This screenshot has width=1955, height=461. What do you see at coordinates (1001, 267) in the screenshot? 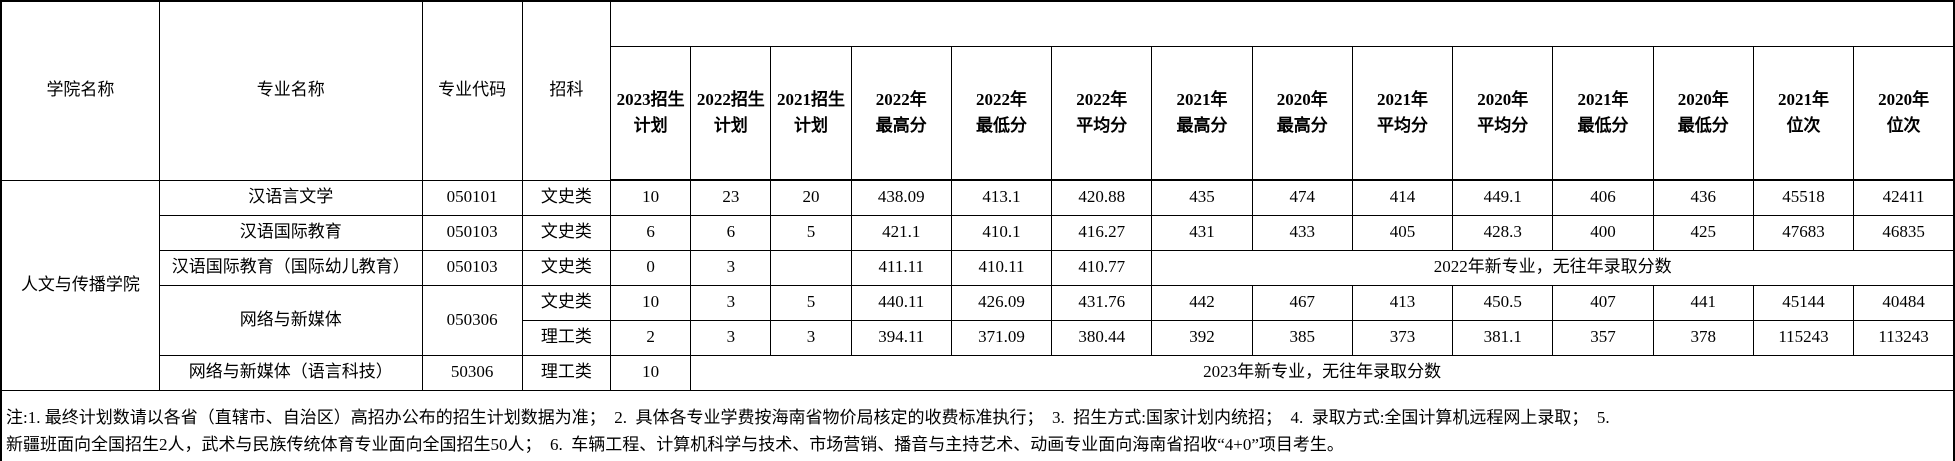
I see `cell-value: 410.11` at bounding box center [1001, 267].